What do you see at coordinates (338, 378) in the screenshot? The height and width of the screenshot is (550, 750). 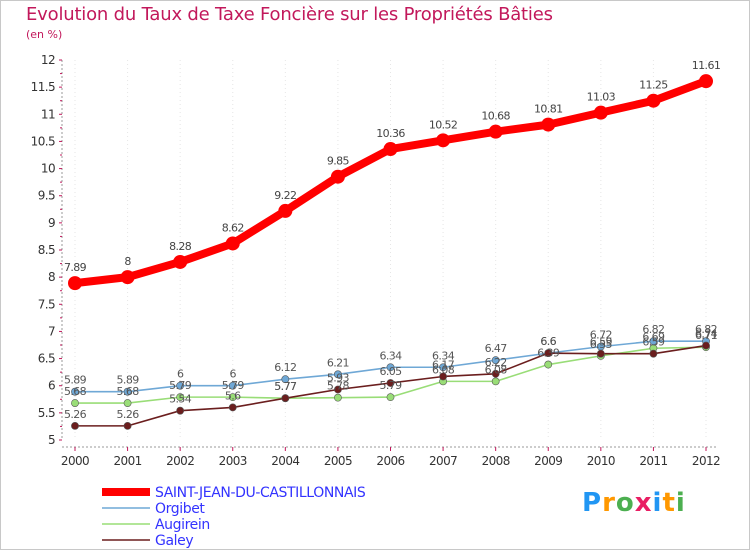 I see `data-label: 5.93` at bounding box center [338, 378].